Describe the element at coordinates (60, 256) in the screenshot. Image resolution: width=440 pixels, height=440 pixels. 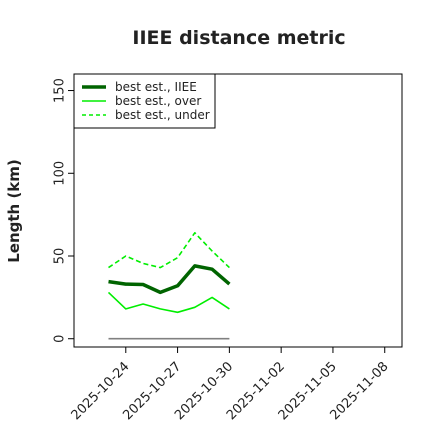
I see `y-tick-label: 50` at that location.